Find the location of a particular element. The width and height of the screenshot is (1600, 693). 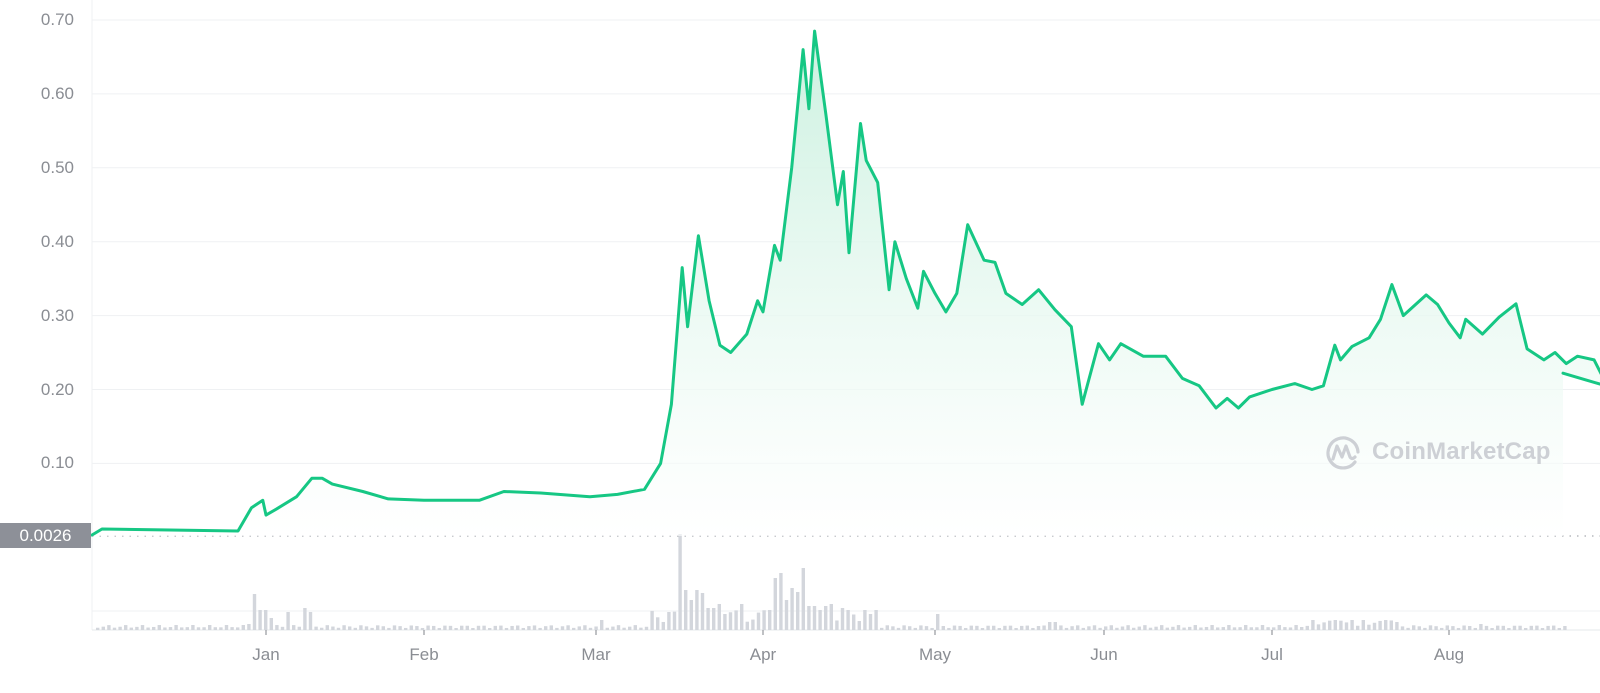

watermark-text: CoinMarketCap is located at coordinates (1461, 451).